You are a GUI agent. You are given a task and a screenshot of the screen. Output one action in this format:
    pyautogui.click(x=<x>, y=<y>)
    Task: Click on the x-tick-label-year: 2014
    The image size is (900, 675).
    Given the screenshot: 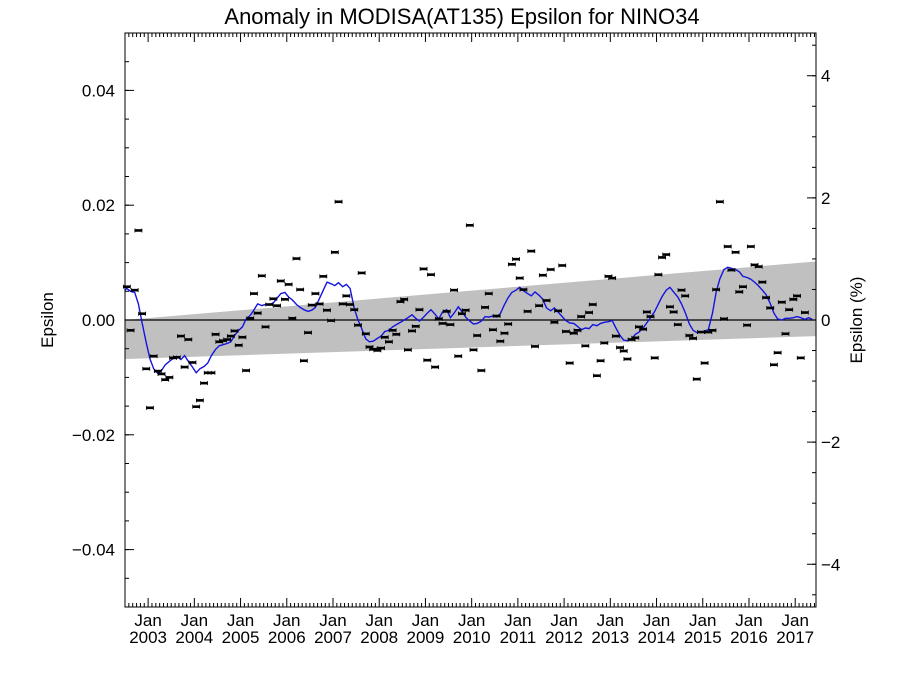 What is the action you would take?
    pyautogui.click(x=657, y=637)
    